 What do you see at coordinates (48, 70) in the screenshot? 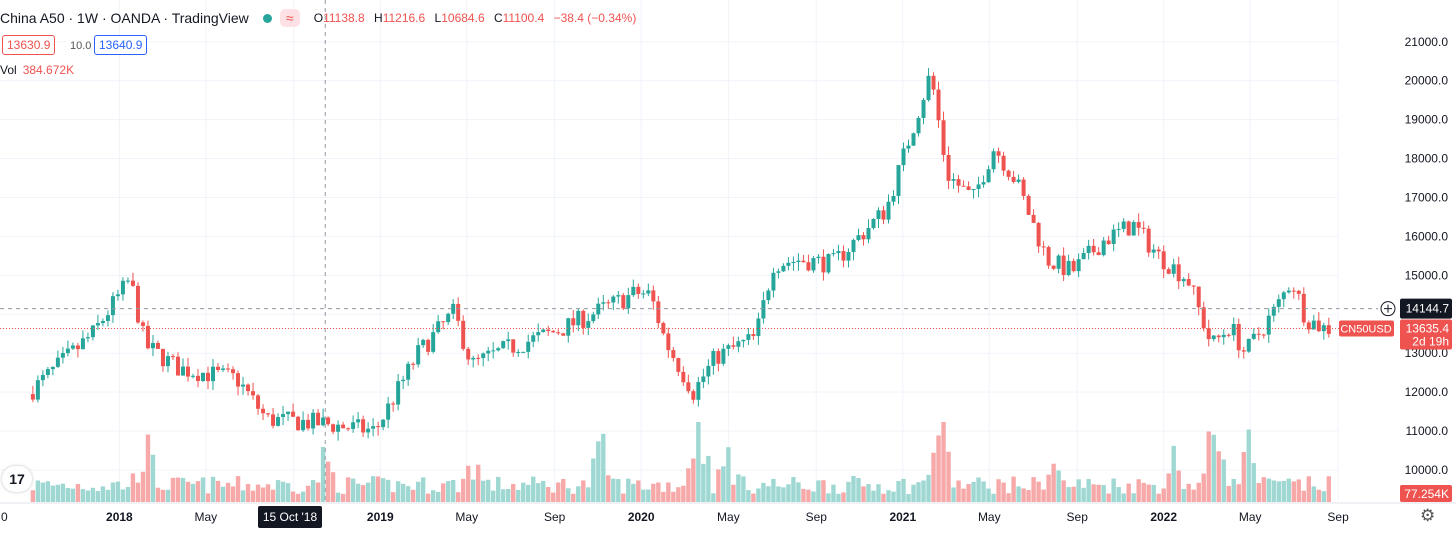
I see `volume-value: 384.672K` at bounding box center [48, 70].